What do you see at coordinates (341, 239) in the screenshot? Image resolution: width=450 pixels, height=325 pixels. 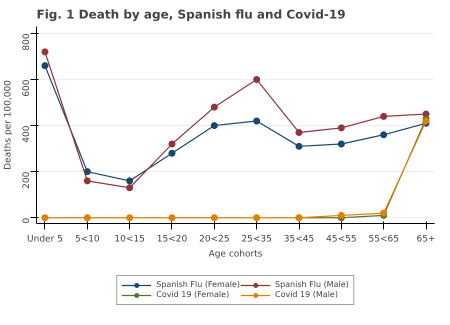 I see `x-tick-label: 45<55` at bounding box center [341, 239].